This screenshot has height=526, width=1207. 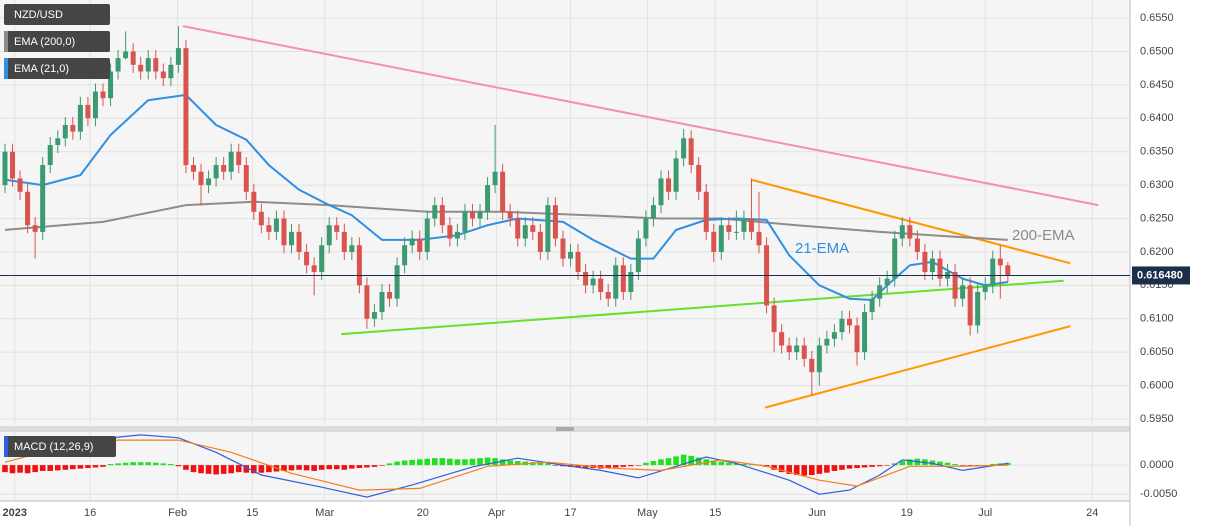 What do you see at coordinates (1157, 51) in the screenshot?
I see `y-tick-label: 0.6500` at bounding box center [1157, 51].